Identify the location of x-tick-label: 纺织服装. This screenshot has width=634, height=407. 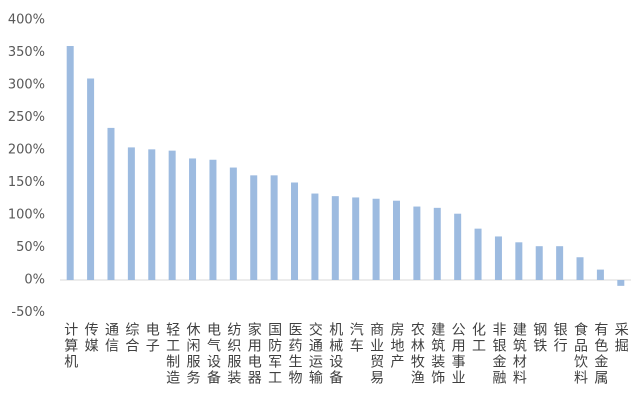
(233, 354).